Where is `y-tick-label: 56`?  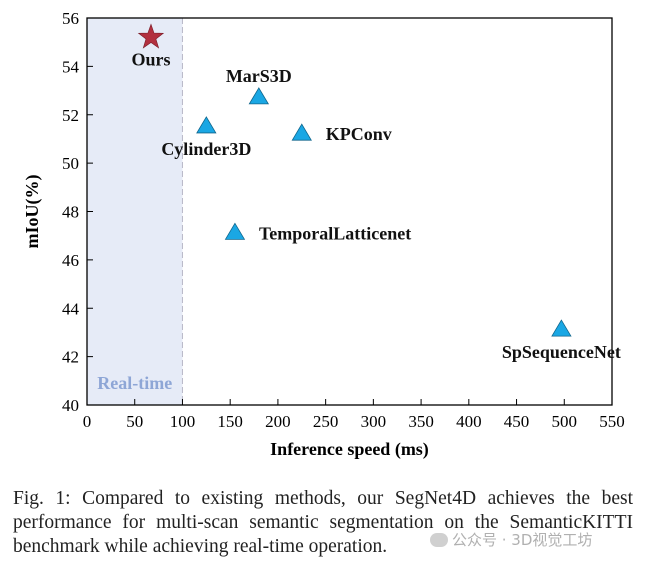
y-tick-label: 56 is located at coordinates (70, 18).